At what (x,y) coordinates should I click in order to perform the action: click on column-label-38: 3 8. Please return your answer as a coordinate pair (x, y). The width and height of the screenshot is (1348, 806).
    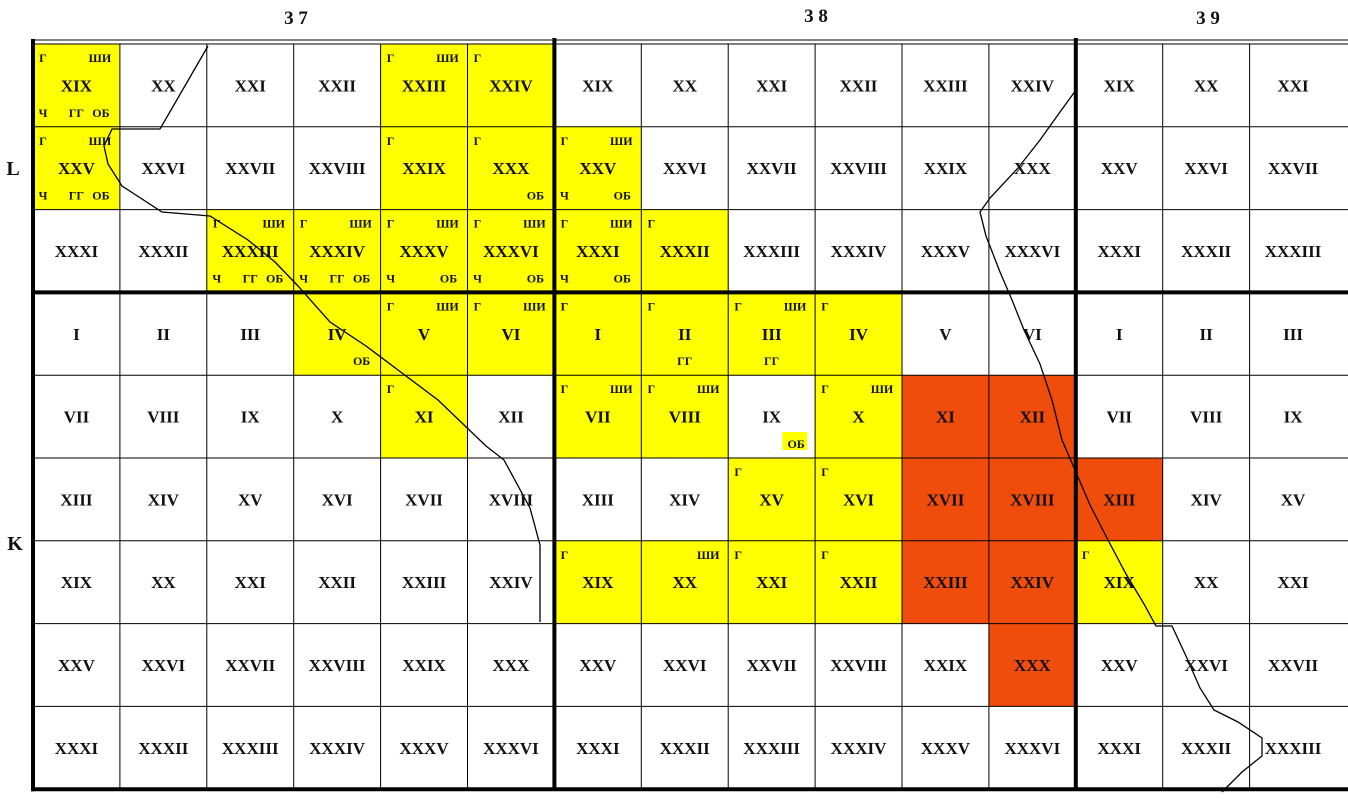
    Looking at the image, I should click on (816, 16).